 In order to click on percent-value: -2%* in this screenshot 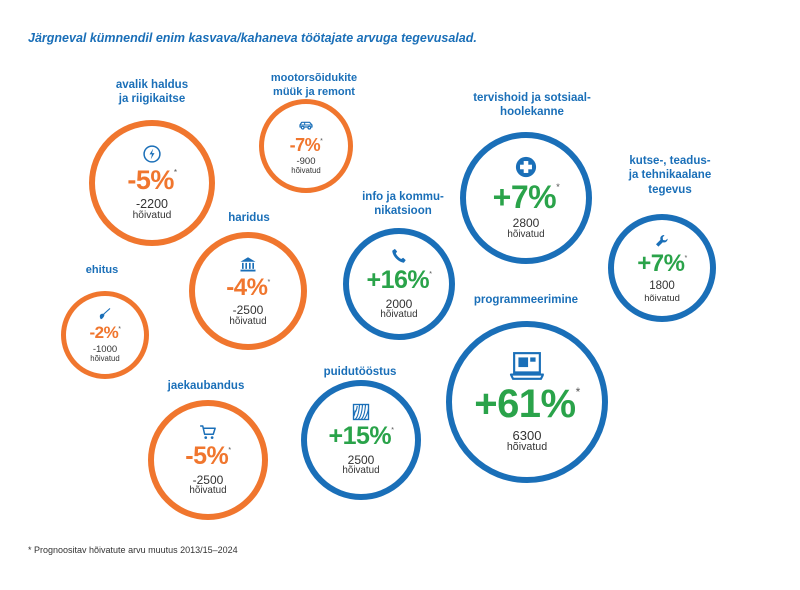, I will do `click(105, 332)`.